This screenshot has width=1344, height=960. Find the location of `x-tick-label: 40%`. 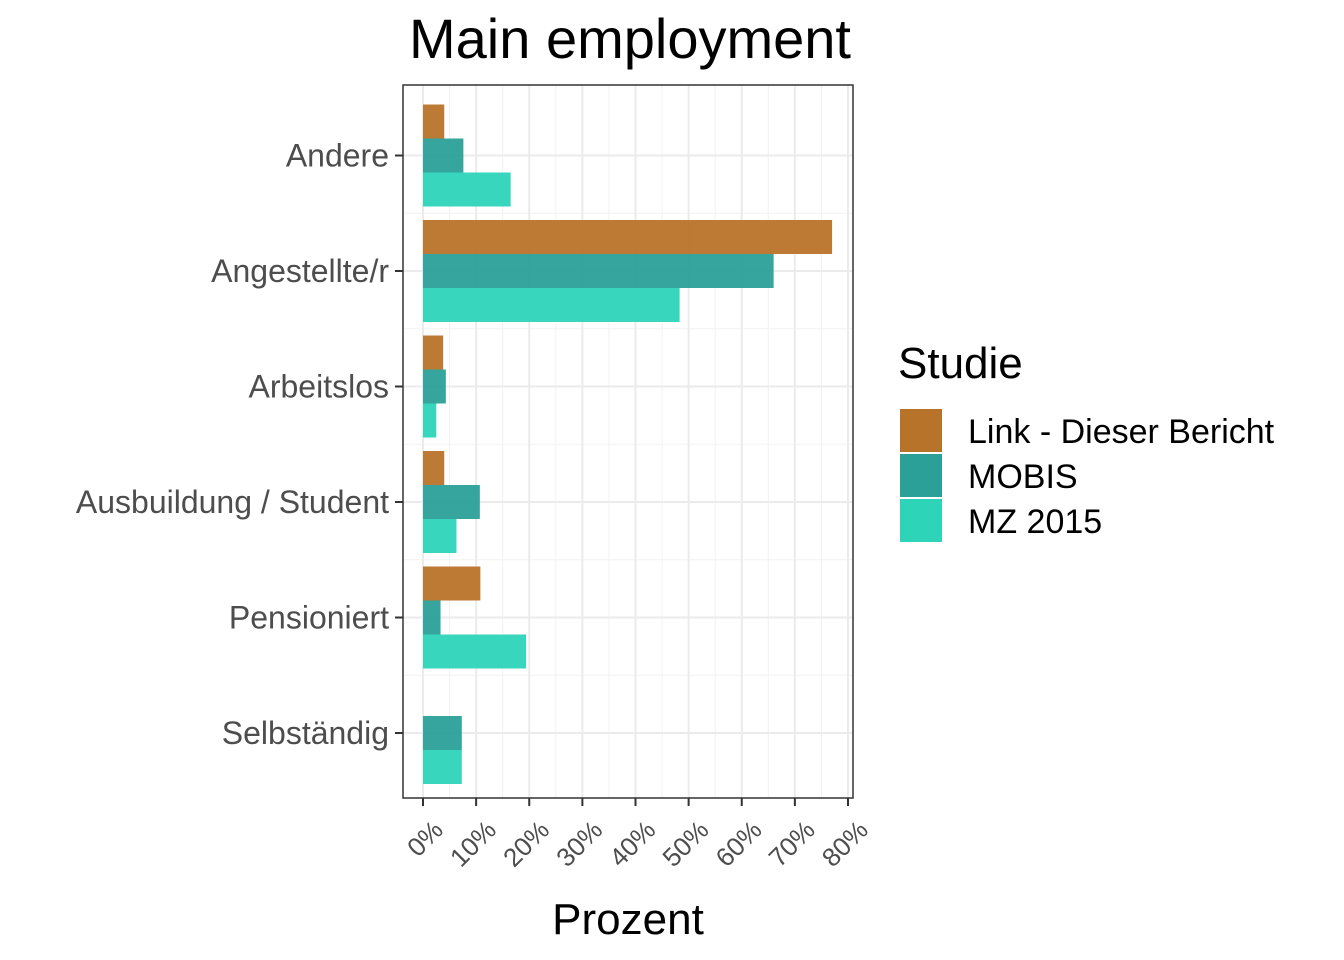

x-tick-label: 40% is located at coordinates (632, 844).